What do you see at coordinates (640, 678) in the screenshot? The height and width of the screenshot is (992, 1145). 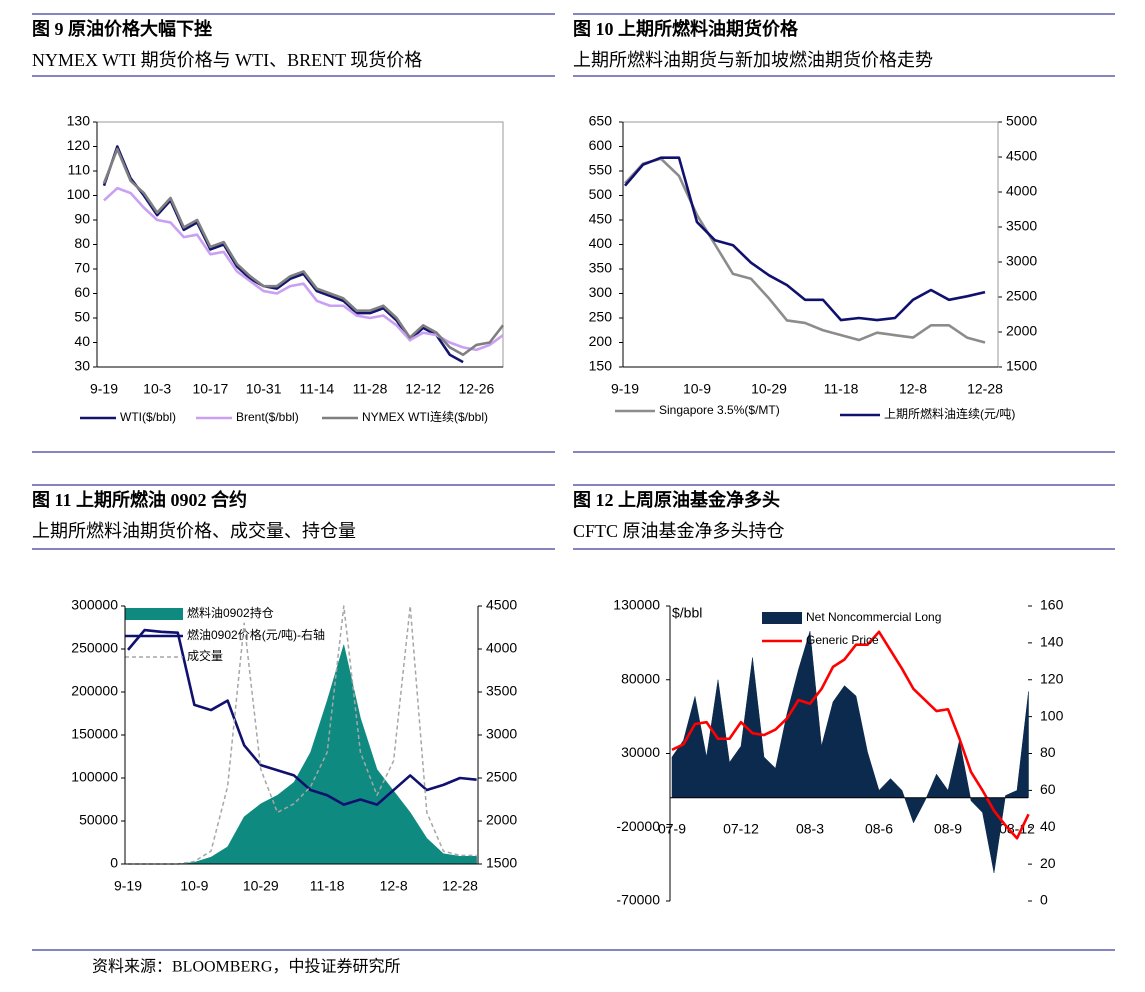 I see `y-tick-label: 80000` at bounding box center [640, 678].